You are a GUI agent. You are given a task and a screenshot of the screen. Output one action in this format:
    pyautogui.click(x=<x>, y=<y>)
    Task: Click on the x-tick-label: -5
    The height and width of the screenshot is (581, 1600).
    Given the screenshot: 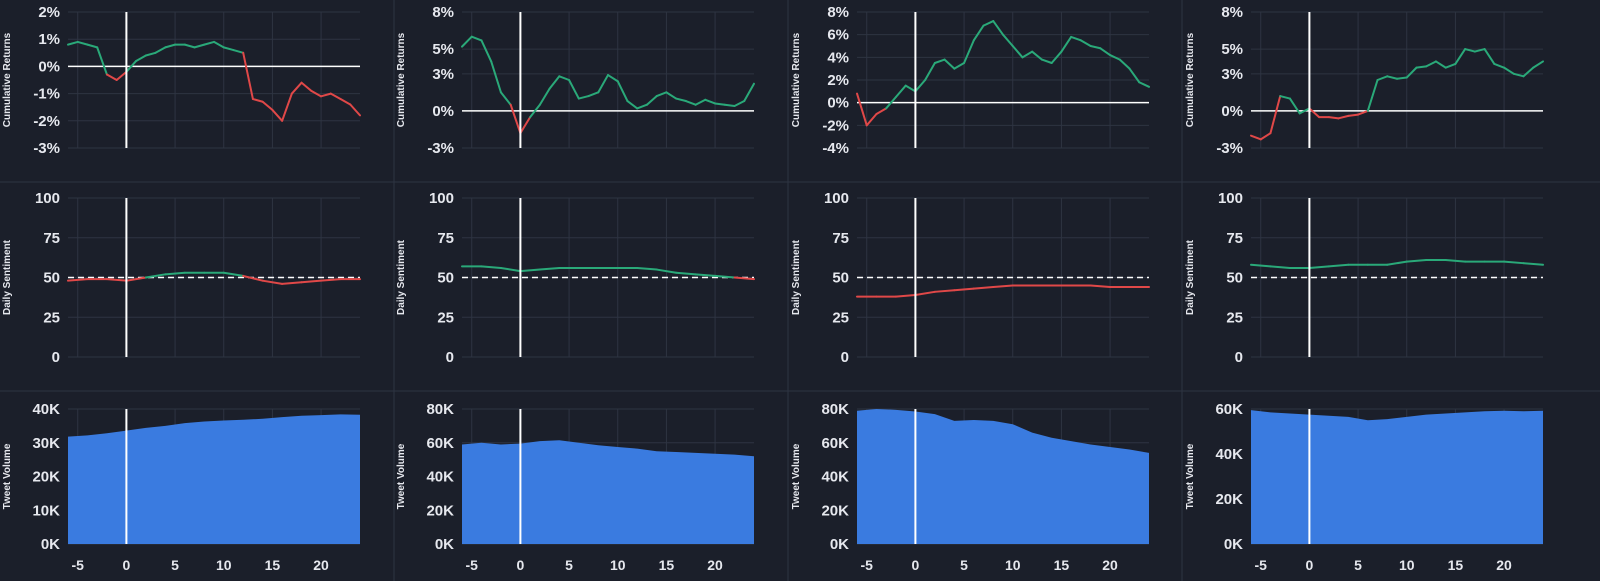 What is the action you would take?
    pyautogui.click(x=867, y=565)
    